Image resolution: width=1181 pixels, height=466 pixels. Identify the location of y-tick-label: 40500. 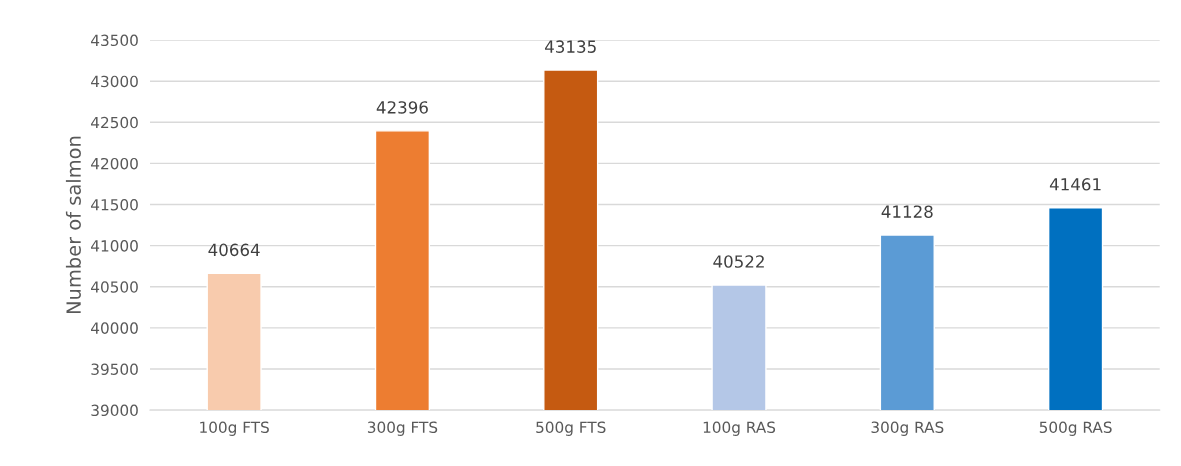
(114, 287).